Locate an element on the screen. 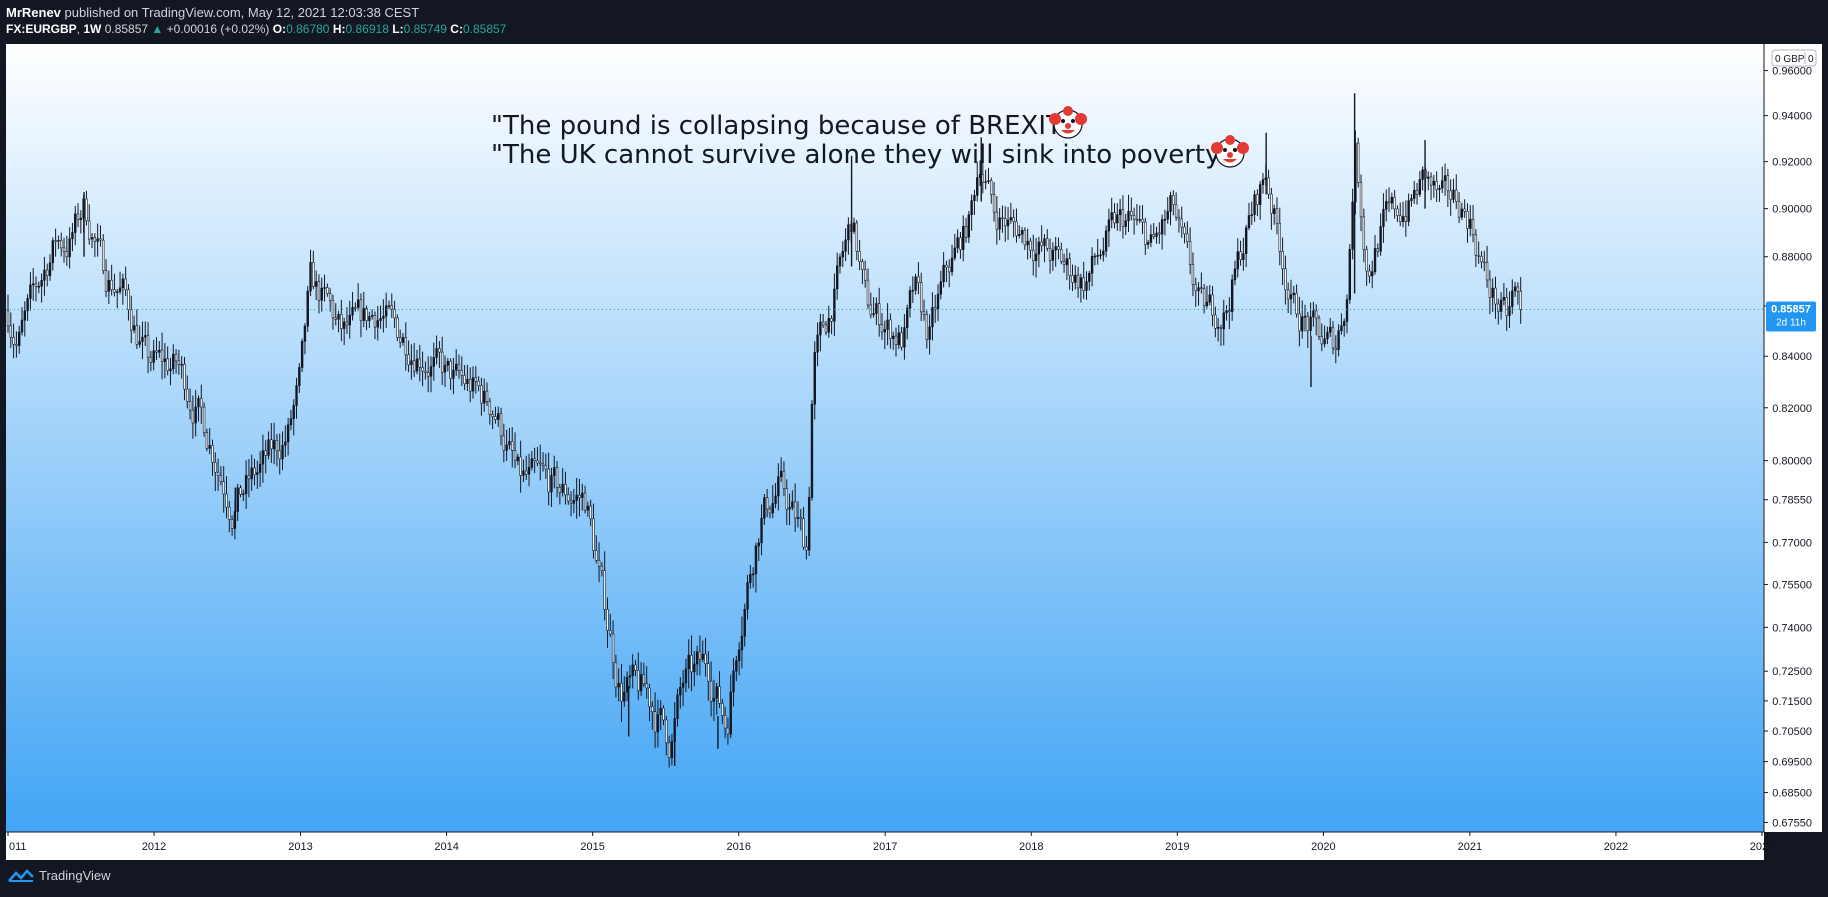 The height and width of the screenshot is (897, 1828). symbol-name: FX:EURGBP is located at coordinates (41, 29).